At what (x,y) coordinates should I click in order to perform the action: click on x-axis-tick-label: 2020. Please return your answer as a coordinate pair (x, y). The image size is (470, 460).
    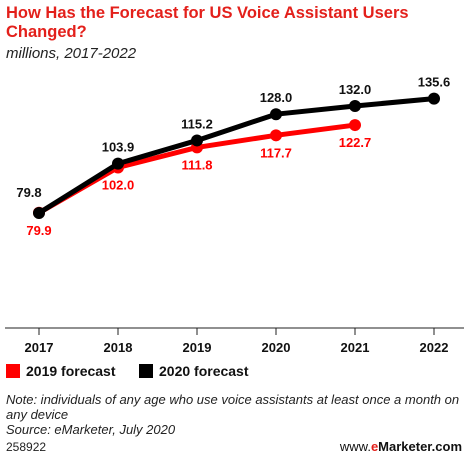
    Looking at the image, I should click on (276, 347).